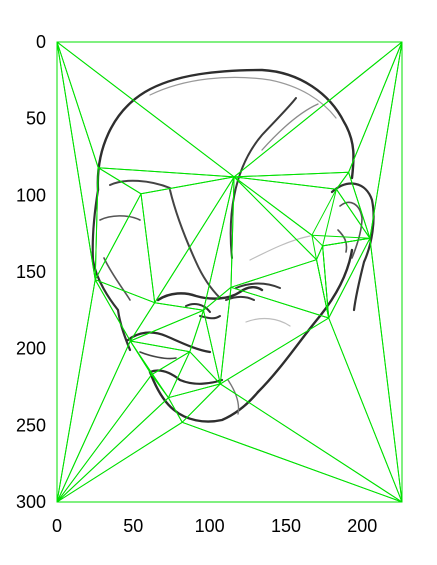 This screenshot has width=437, height=565. I want to click on temple-line, so click(290, 127).